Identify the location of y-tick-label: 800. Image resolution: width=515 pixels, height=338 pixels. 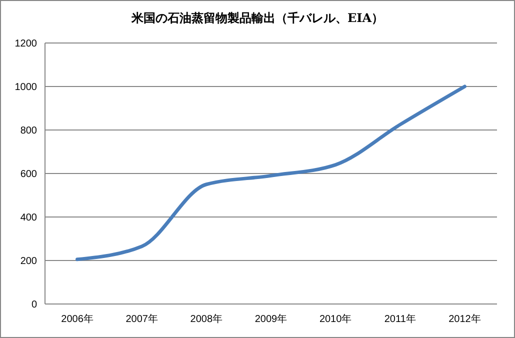
(29, 131).